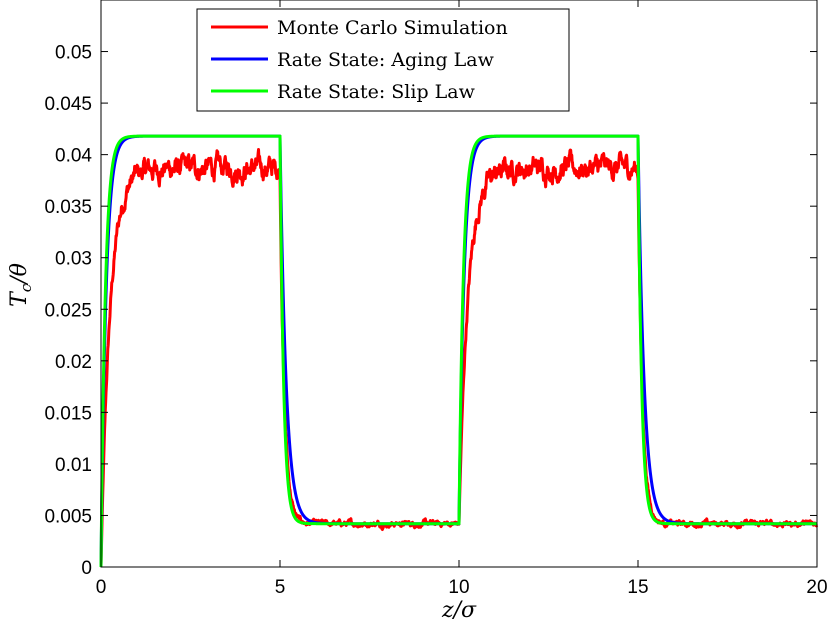  I want to click on x-tick-label: 15, so click(637, 587).